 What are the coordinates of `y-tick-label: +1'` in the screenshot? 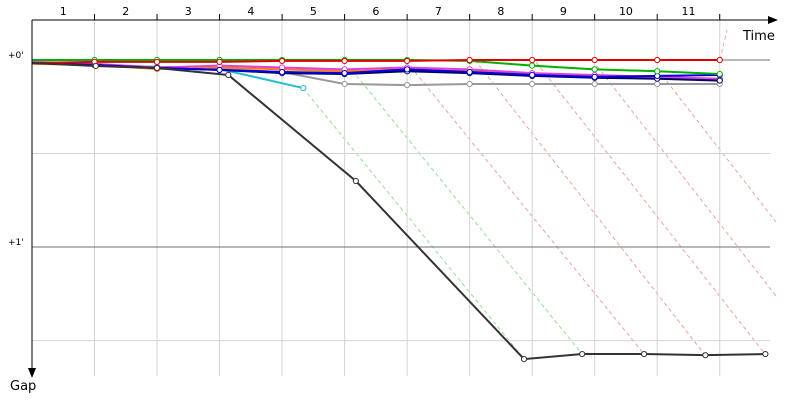 It's located at (16, 243).